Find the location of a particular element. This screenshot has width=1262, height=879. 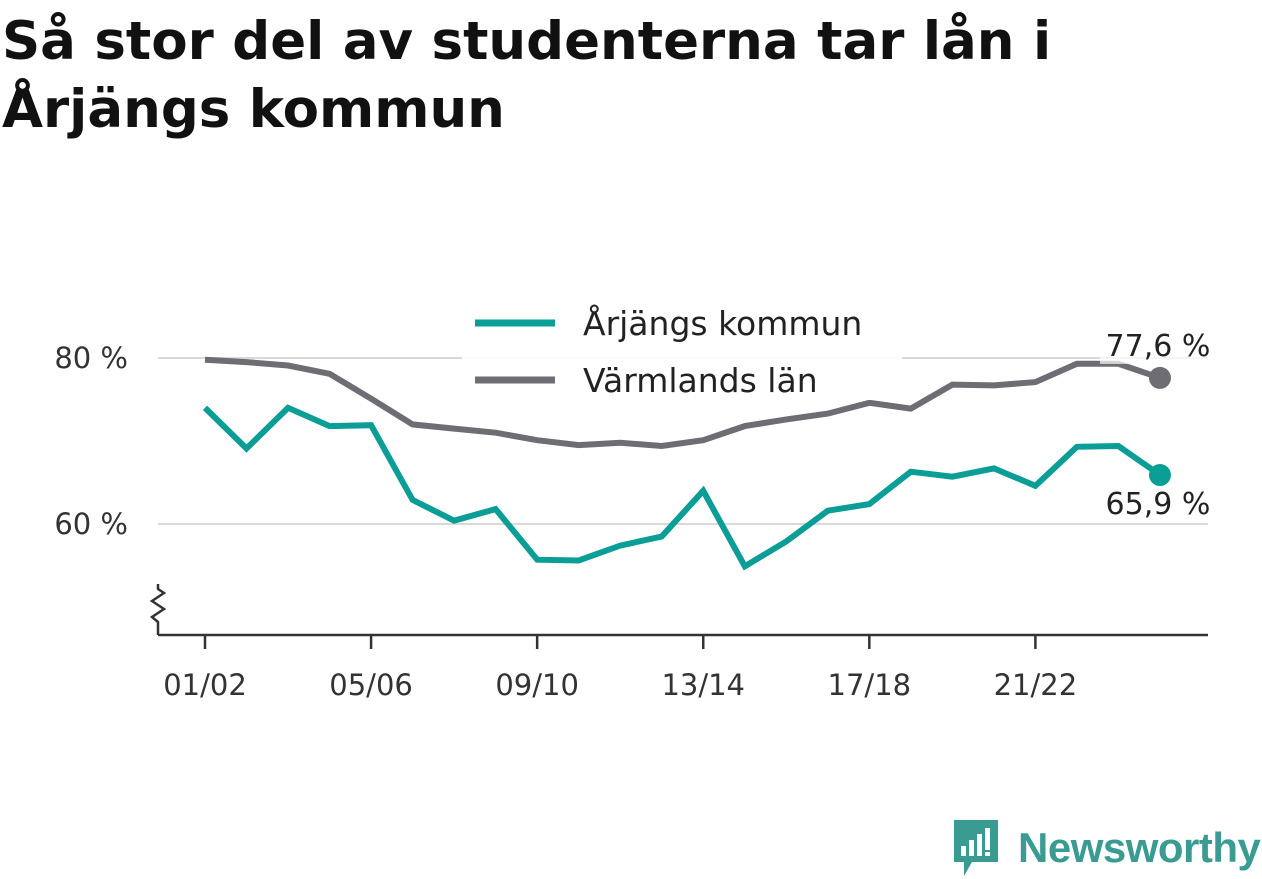

legend-label: Årjängs kommun is located at coordinates (722, 323).